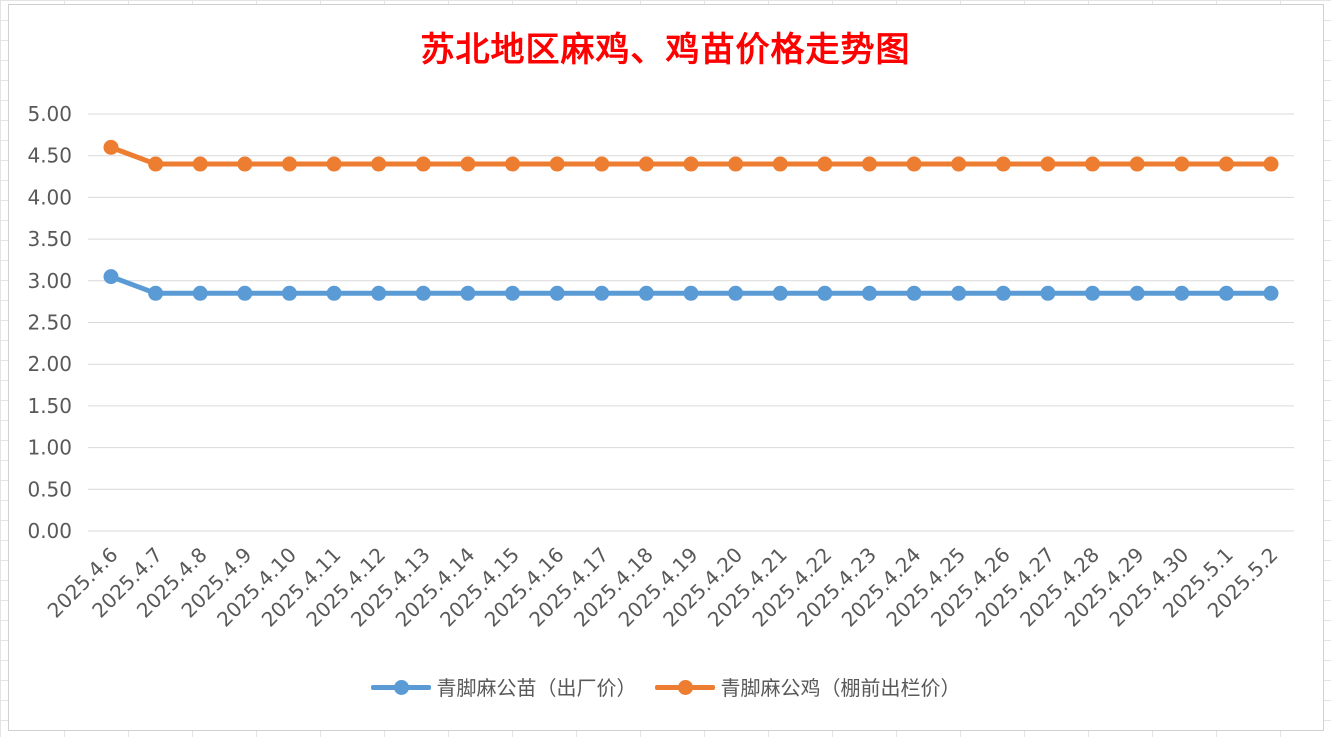 Image resolution: width=1331 pixels, height=737 pixels. I want to click on y-tick-label: 0.50, so click(49, 489).